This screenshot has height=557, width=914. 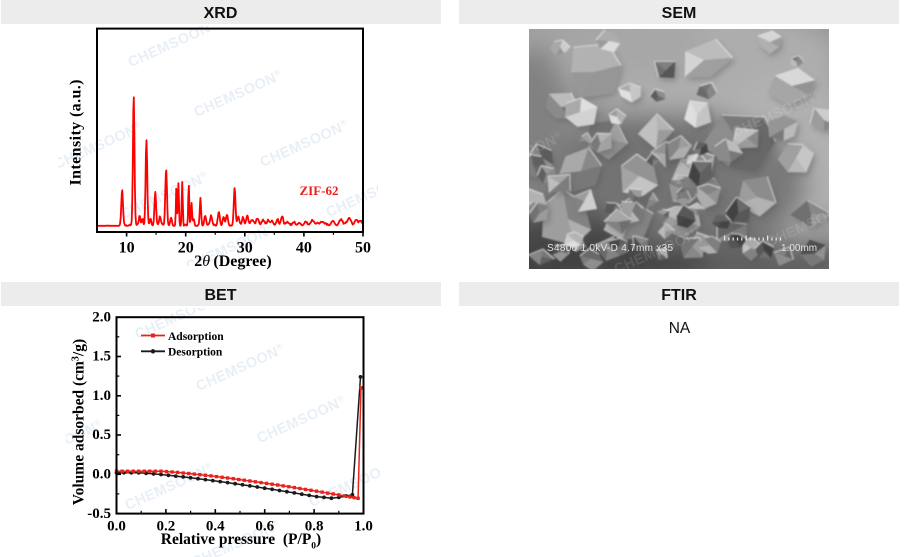 What do you see at coordinates (99, 514) in the screenshot?
I see `svg-text: -0.5` at bounding box center [99, 514].